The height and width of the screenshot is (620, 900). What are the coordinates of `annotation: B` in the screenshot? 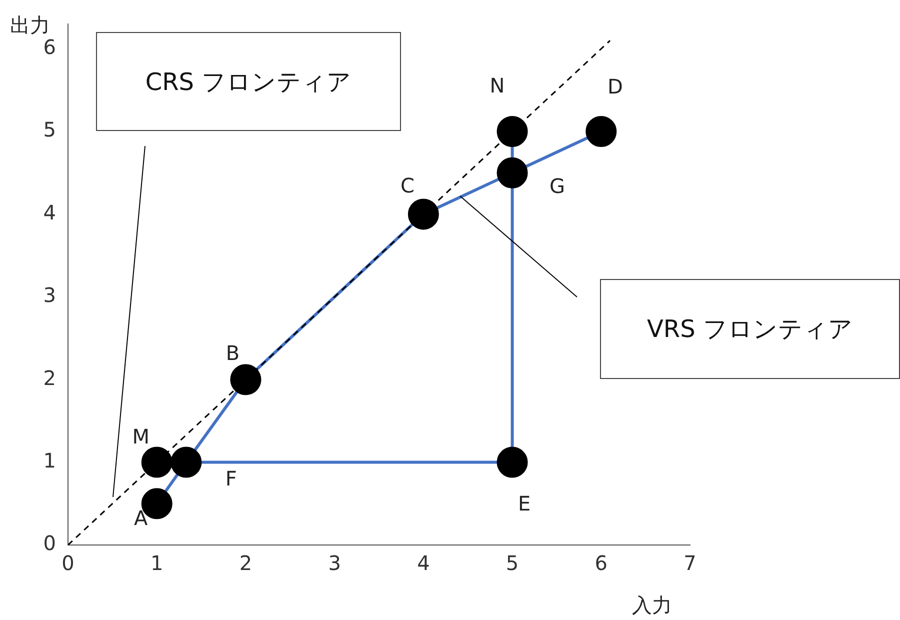 It's located at (233, 352).